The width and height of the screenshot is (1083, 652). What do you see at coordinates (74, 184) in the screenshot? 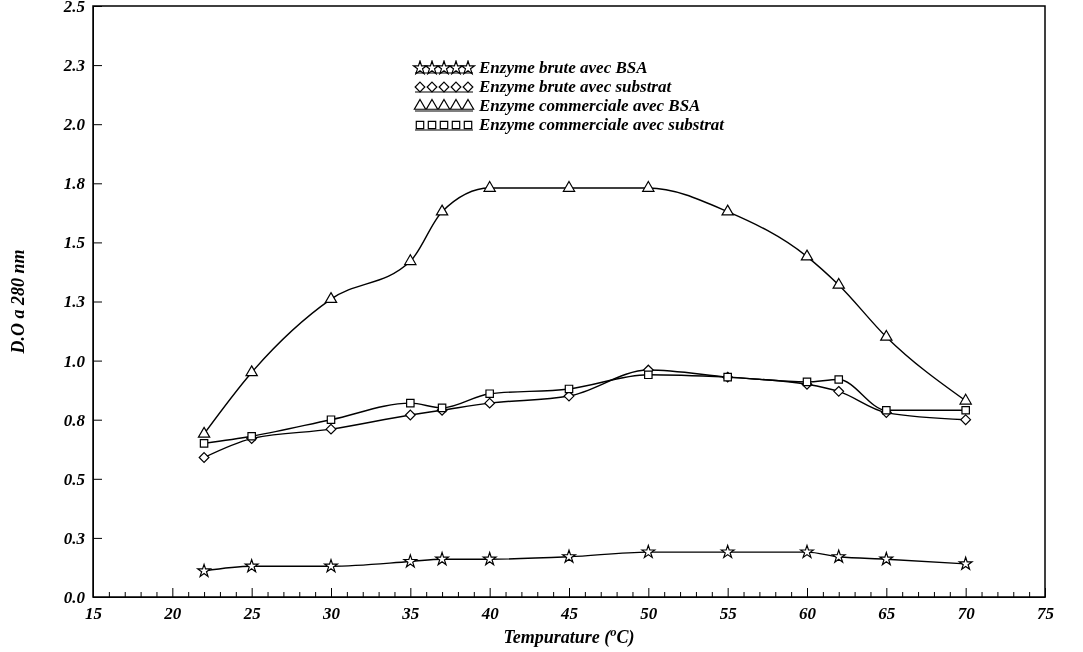
I see `y-tick-label: 1.8` at bounding box center [74, 184].